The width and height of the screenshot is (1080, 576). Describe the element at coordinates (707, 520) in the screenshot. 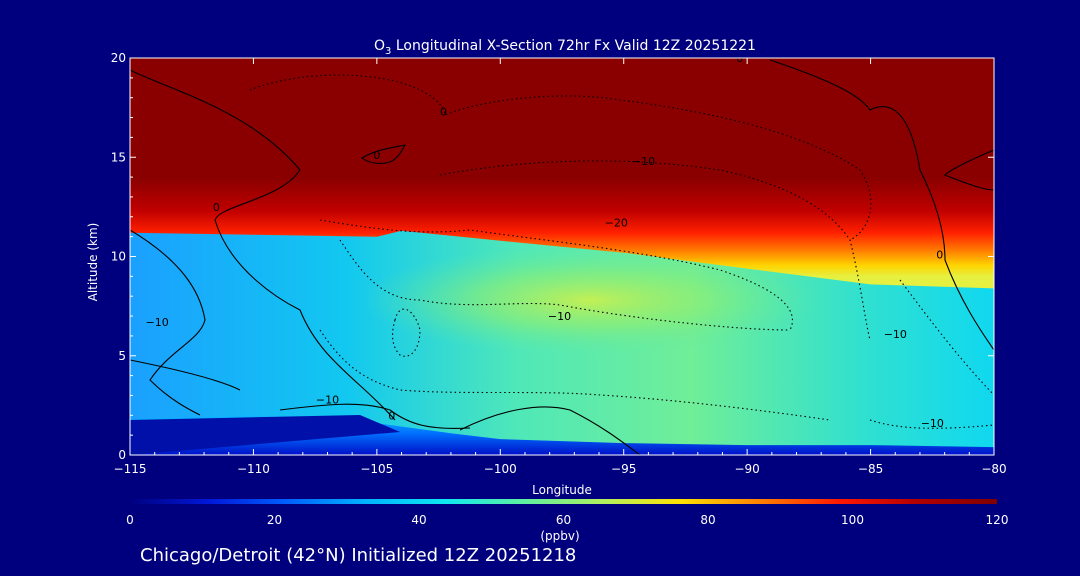

I see `colorbar-tick-label: 80` at that location.